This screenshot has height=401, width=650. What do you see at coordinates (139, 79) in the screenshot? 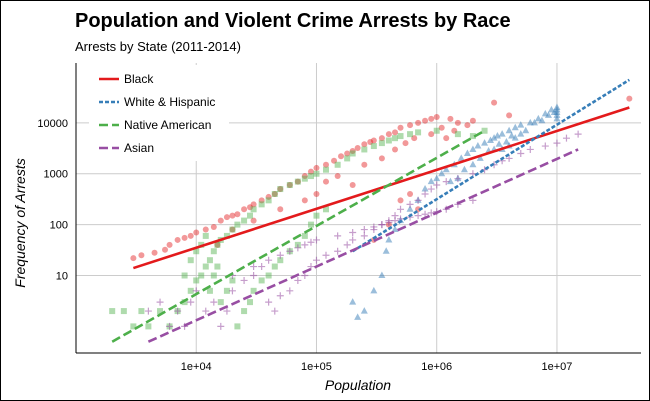
I see `legend-label: Black` at bounding box center [139, 79].